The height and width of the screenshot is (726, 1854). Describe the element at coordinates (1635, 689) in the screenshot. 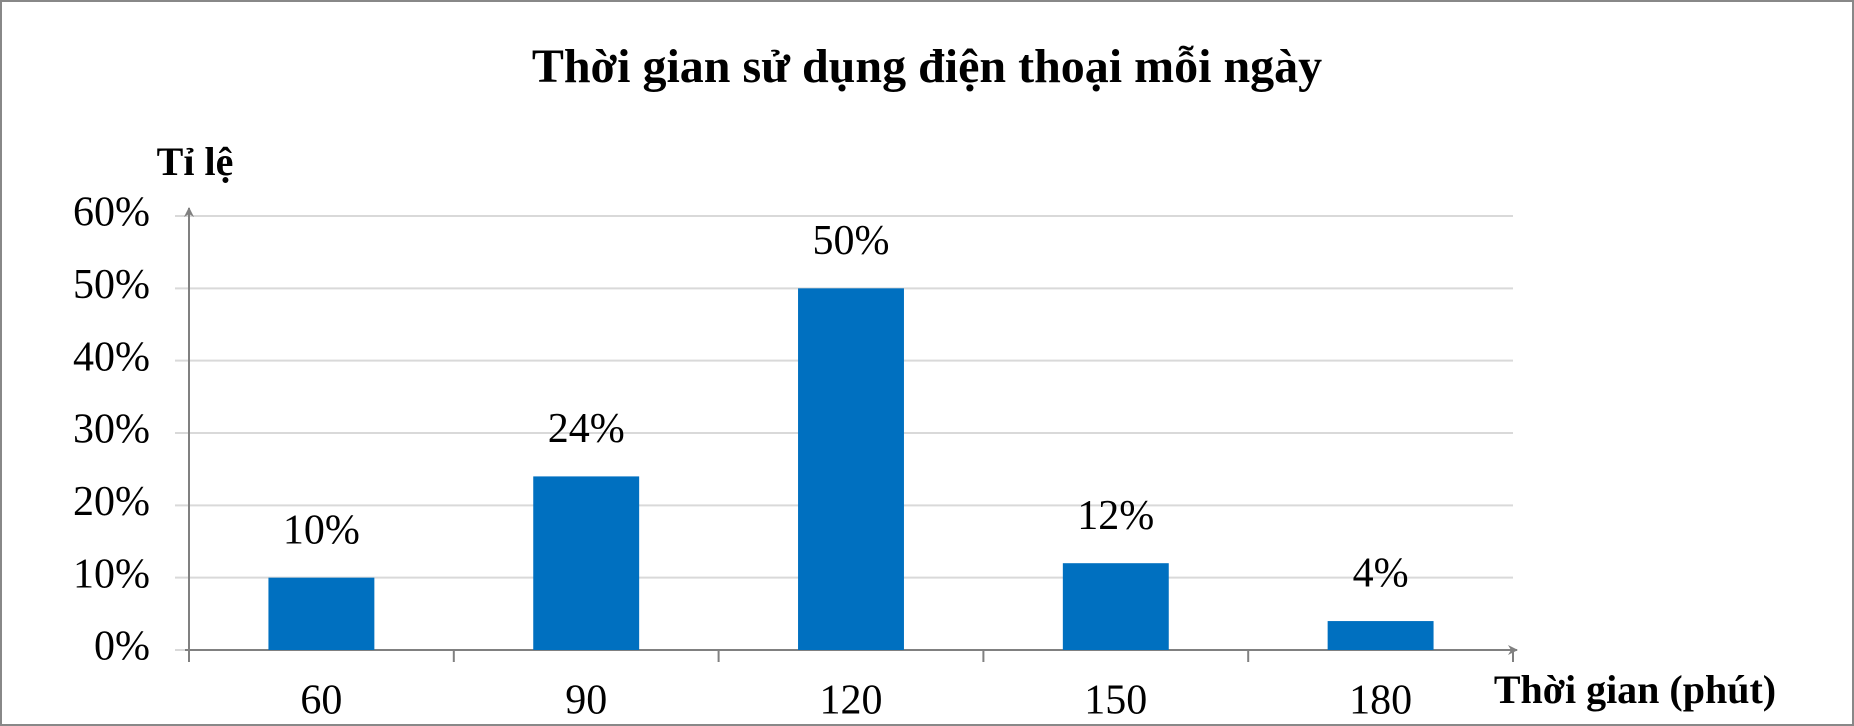

I see `x-axis-label: Thời gian (phút)` at that location.